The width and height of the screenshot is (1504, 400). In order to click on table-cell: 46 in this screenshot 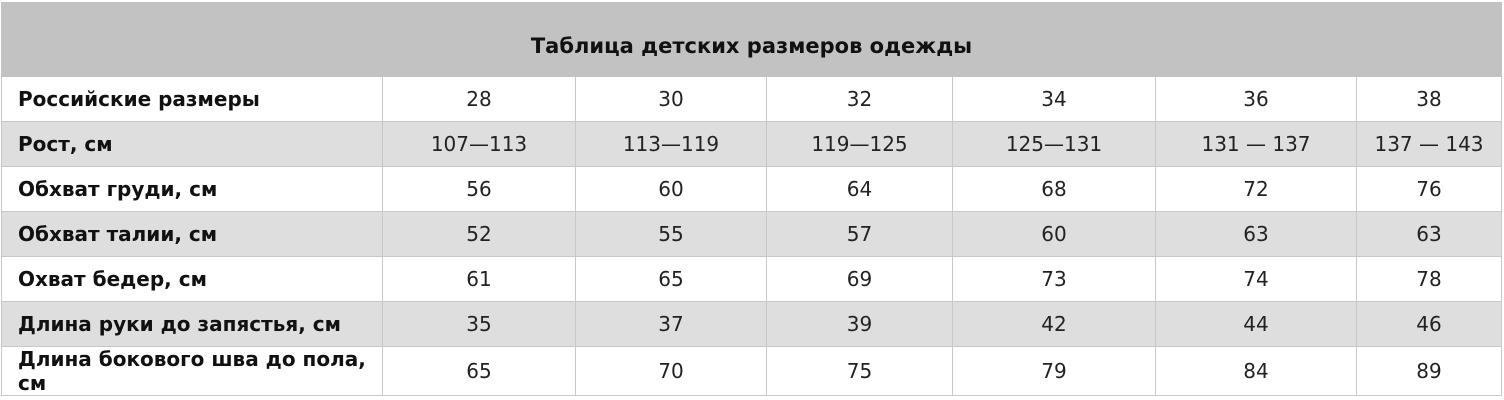, I will do `click(1429, 324)`.